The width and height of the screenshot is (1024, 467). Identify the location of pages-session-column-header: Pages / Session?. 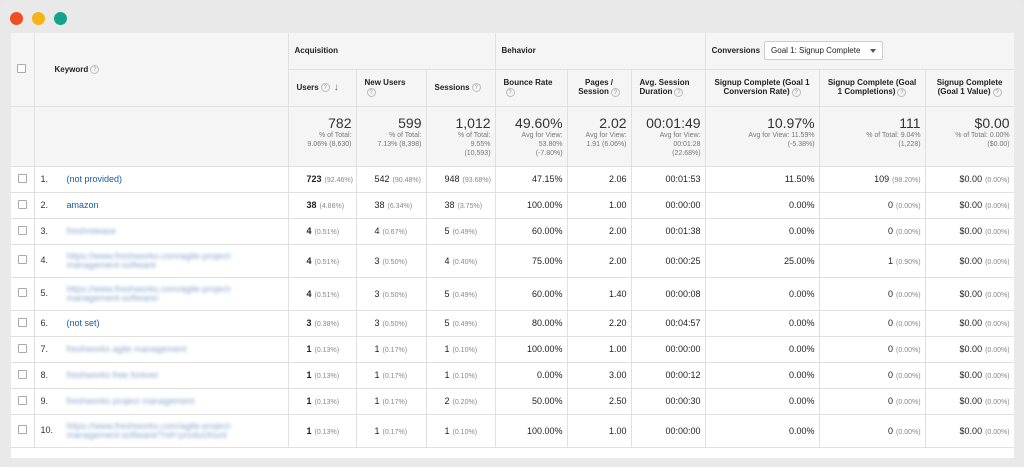
(599, 88).